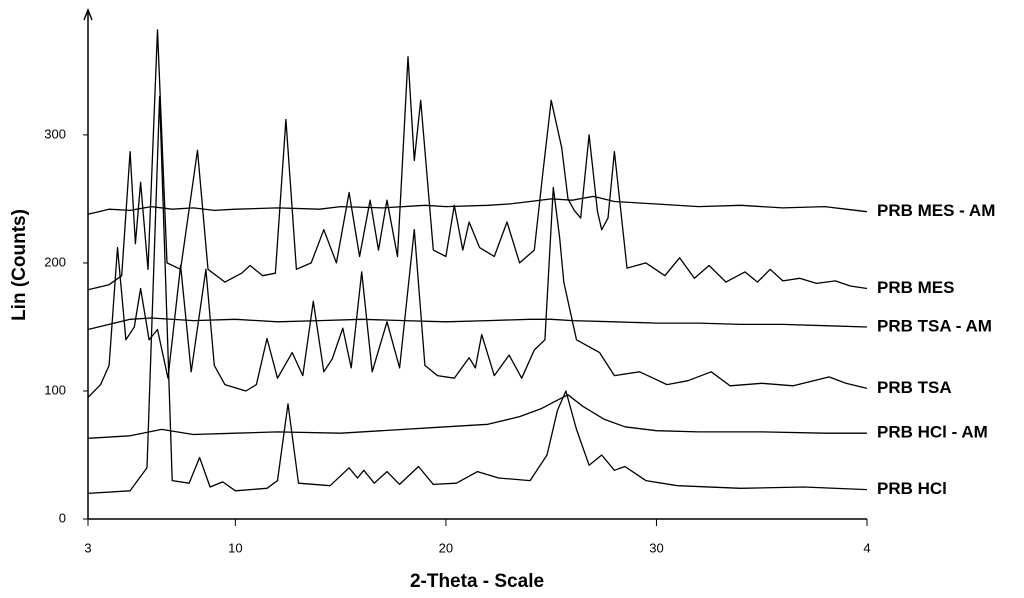 This screenshot has width=1024, height=598. What do you see at coordinates (932, 432) in the screenshot?
I see `series-label: PRB HCl - AM` at bounding box center [932, 432].